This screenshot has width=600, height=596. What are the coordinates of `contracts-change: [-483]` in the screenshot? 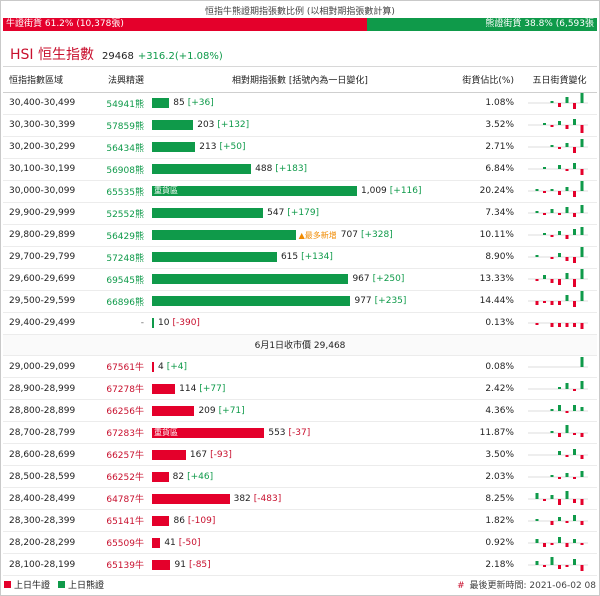 It's located at (267, 498).